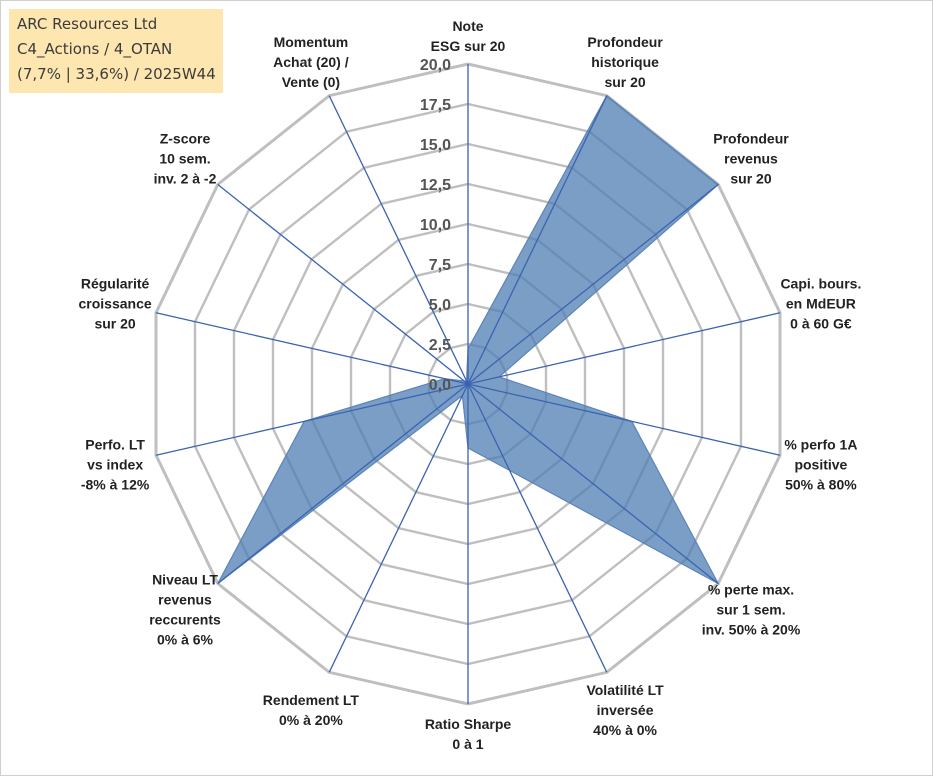 The width and height of the screenshot is (933, 777). Describe the element at coordinates (185, 158) in the screenshot. I see `axis-label: Z-score 10 sem. inv. 2 à -2` at that location.